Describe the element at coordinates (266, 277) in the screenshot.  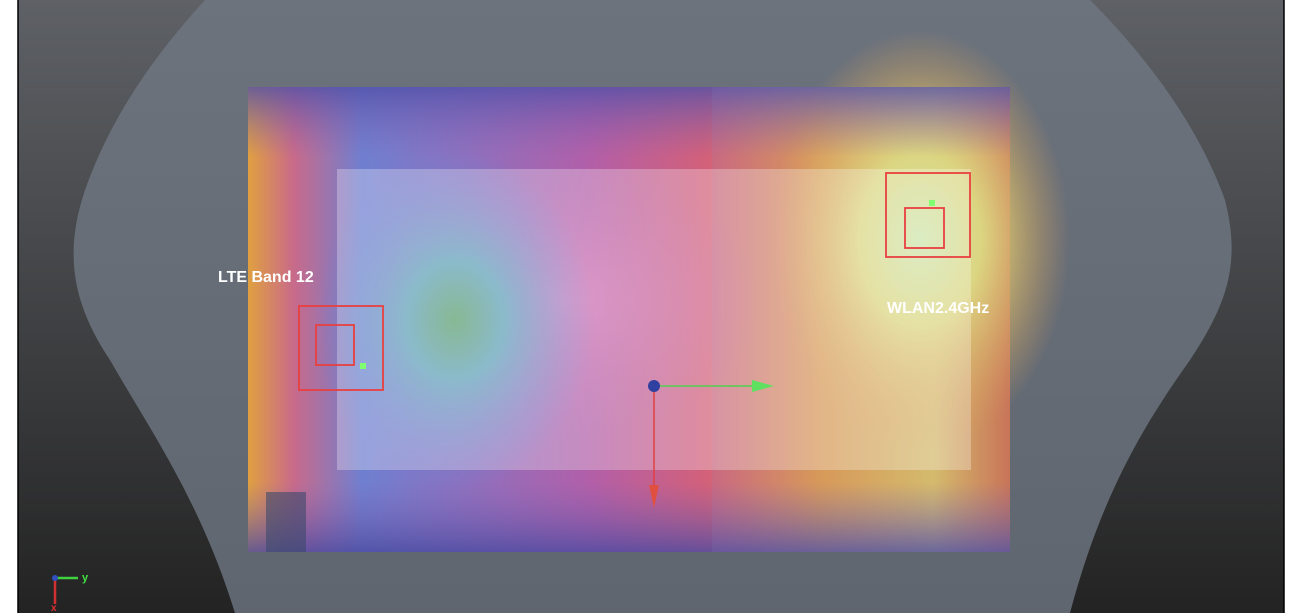
I see `antenna-label: LTE Band 12` at that location.